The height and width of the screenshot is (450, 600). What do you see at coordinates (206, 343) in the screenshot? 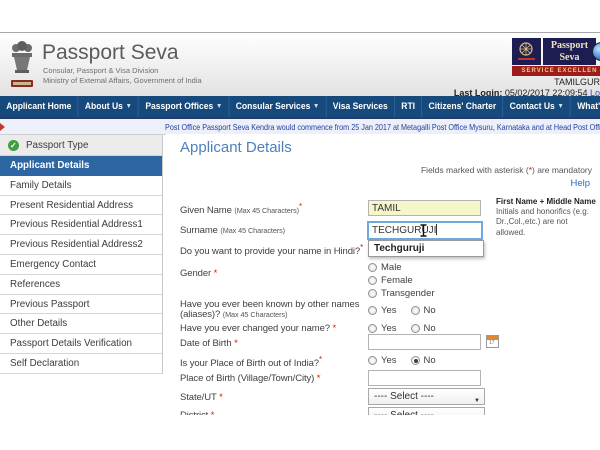
I see `label-text: Date of Birth` at bounding box center [206, 343].